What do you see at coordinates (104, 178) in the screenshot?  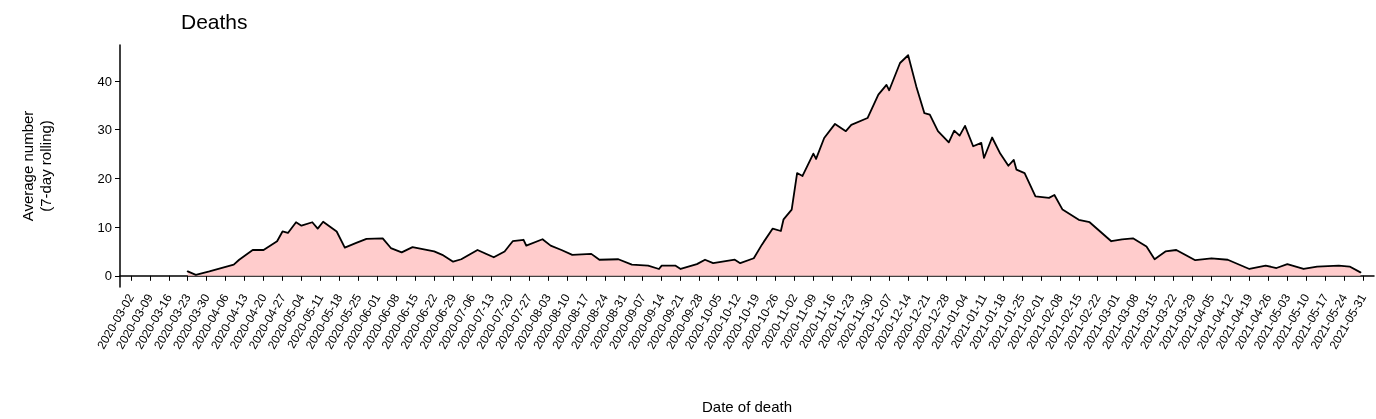 I see `y-tick-label: 20` at bounding box center [104, 178].